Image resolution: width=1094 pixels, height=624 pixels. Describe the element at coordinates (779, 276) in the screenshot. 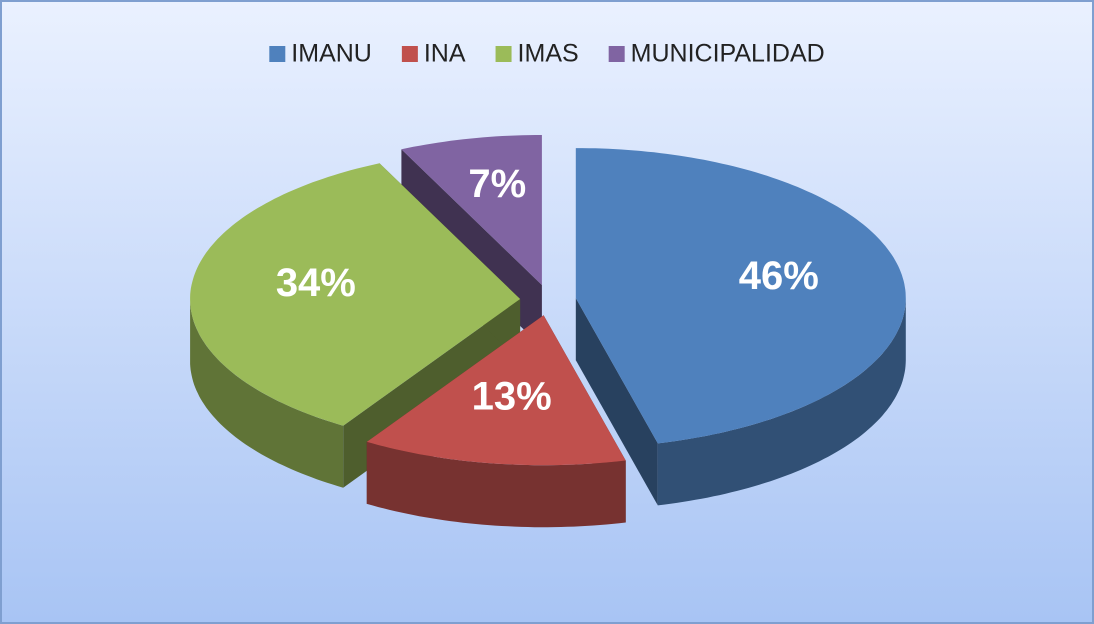

I see `data-label: 46%` at that location.